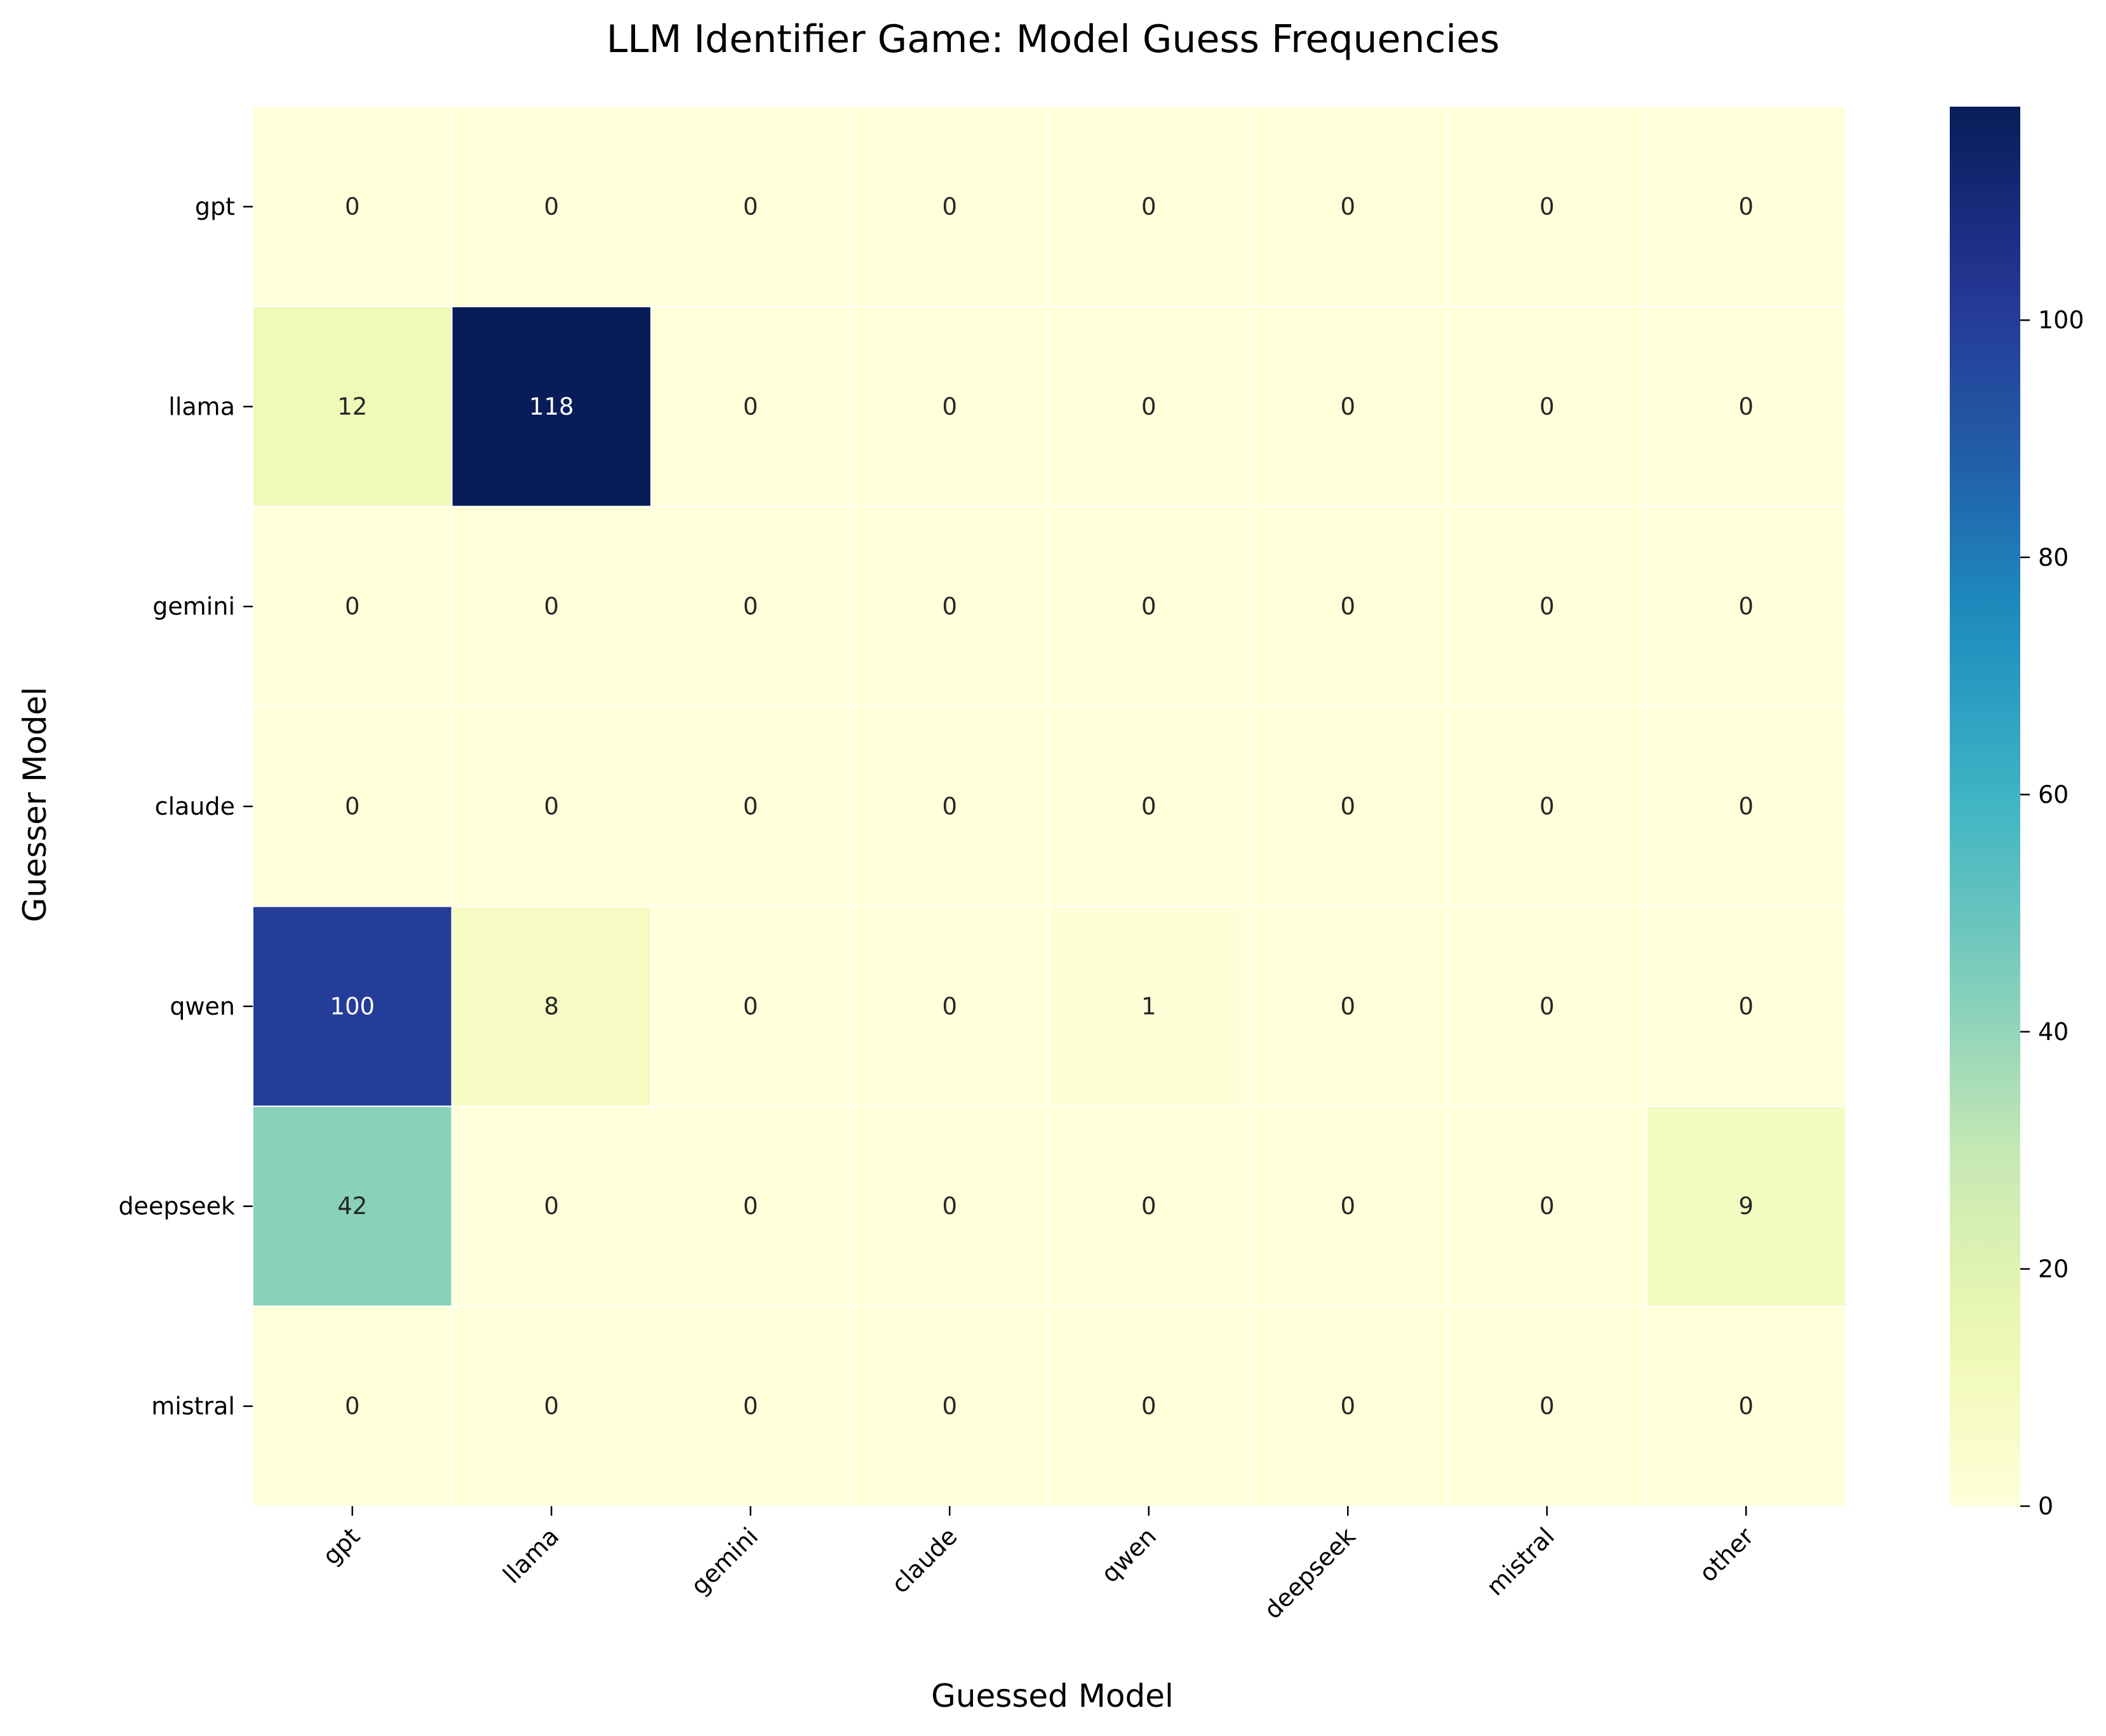  I want to click on x-tick-label: deepseek, so click(1310, 1573).